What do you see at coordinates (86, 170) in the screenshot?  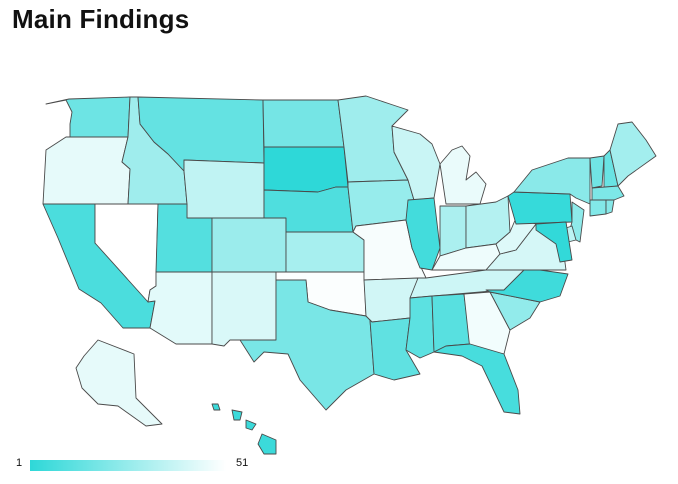 I see `state-OR` at bounding box center [86, 170].